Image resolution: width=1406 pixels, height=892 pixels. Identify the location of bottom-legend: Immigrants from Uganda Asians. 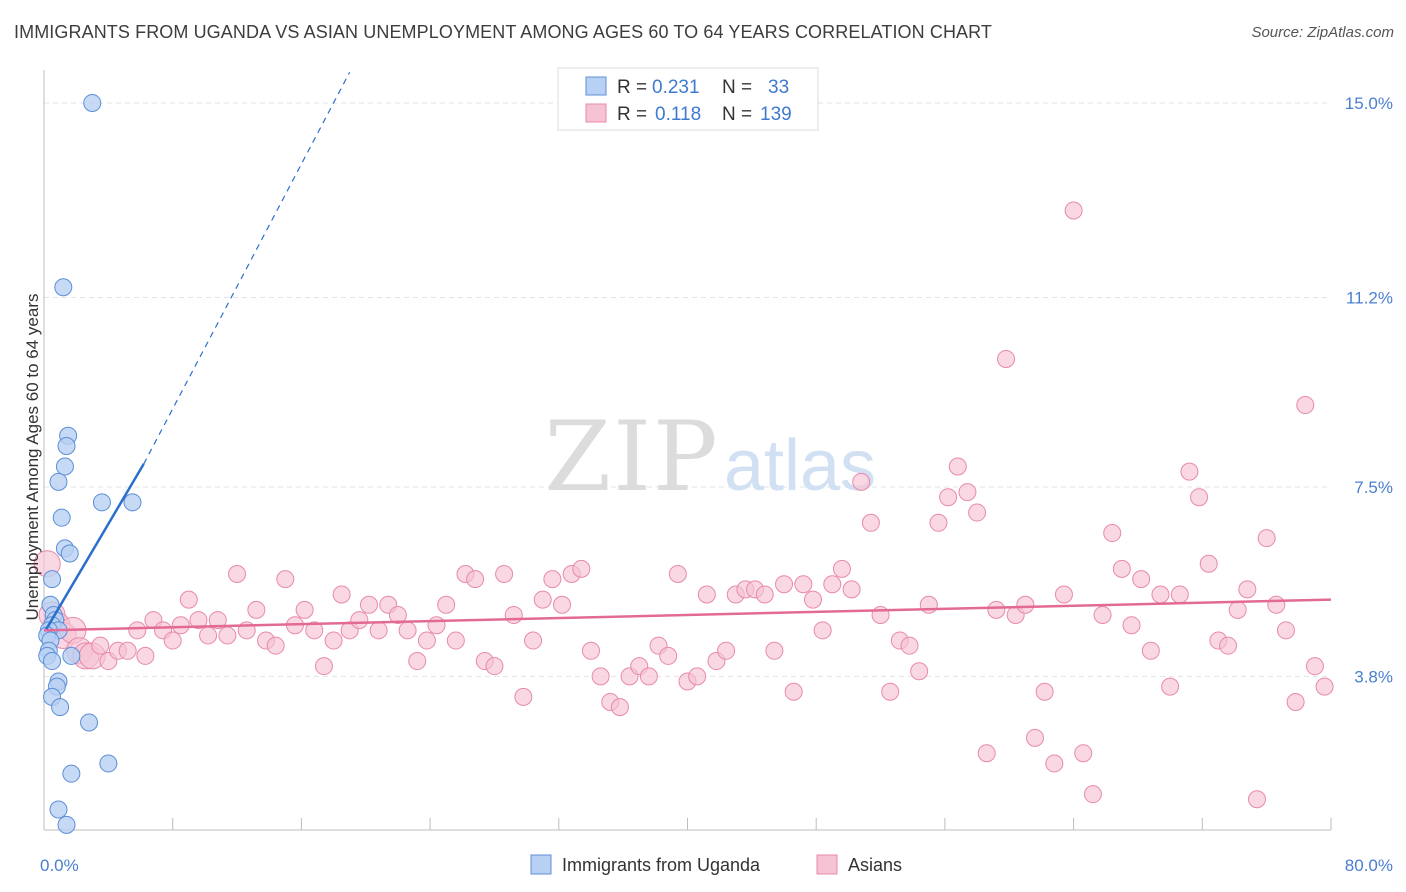
(716, 864).